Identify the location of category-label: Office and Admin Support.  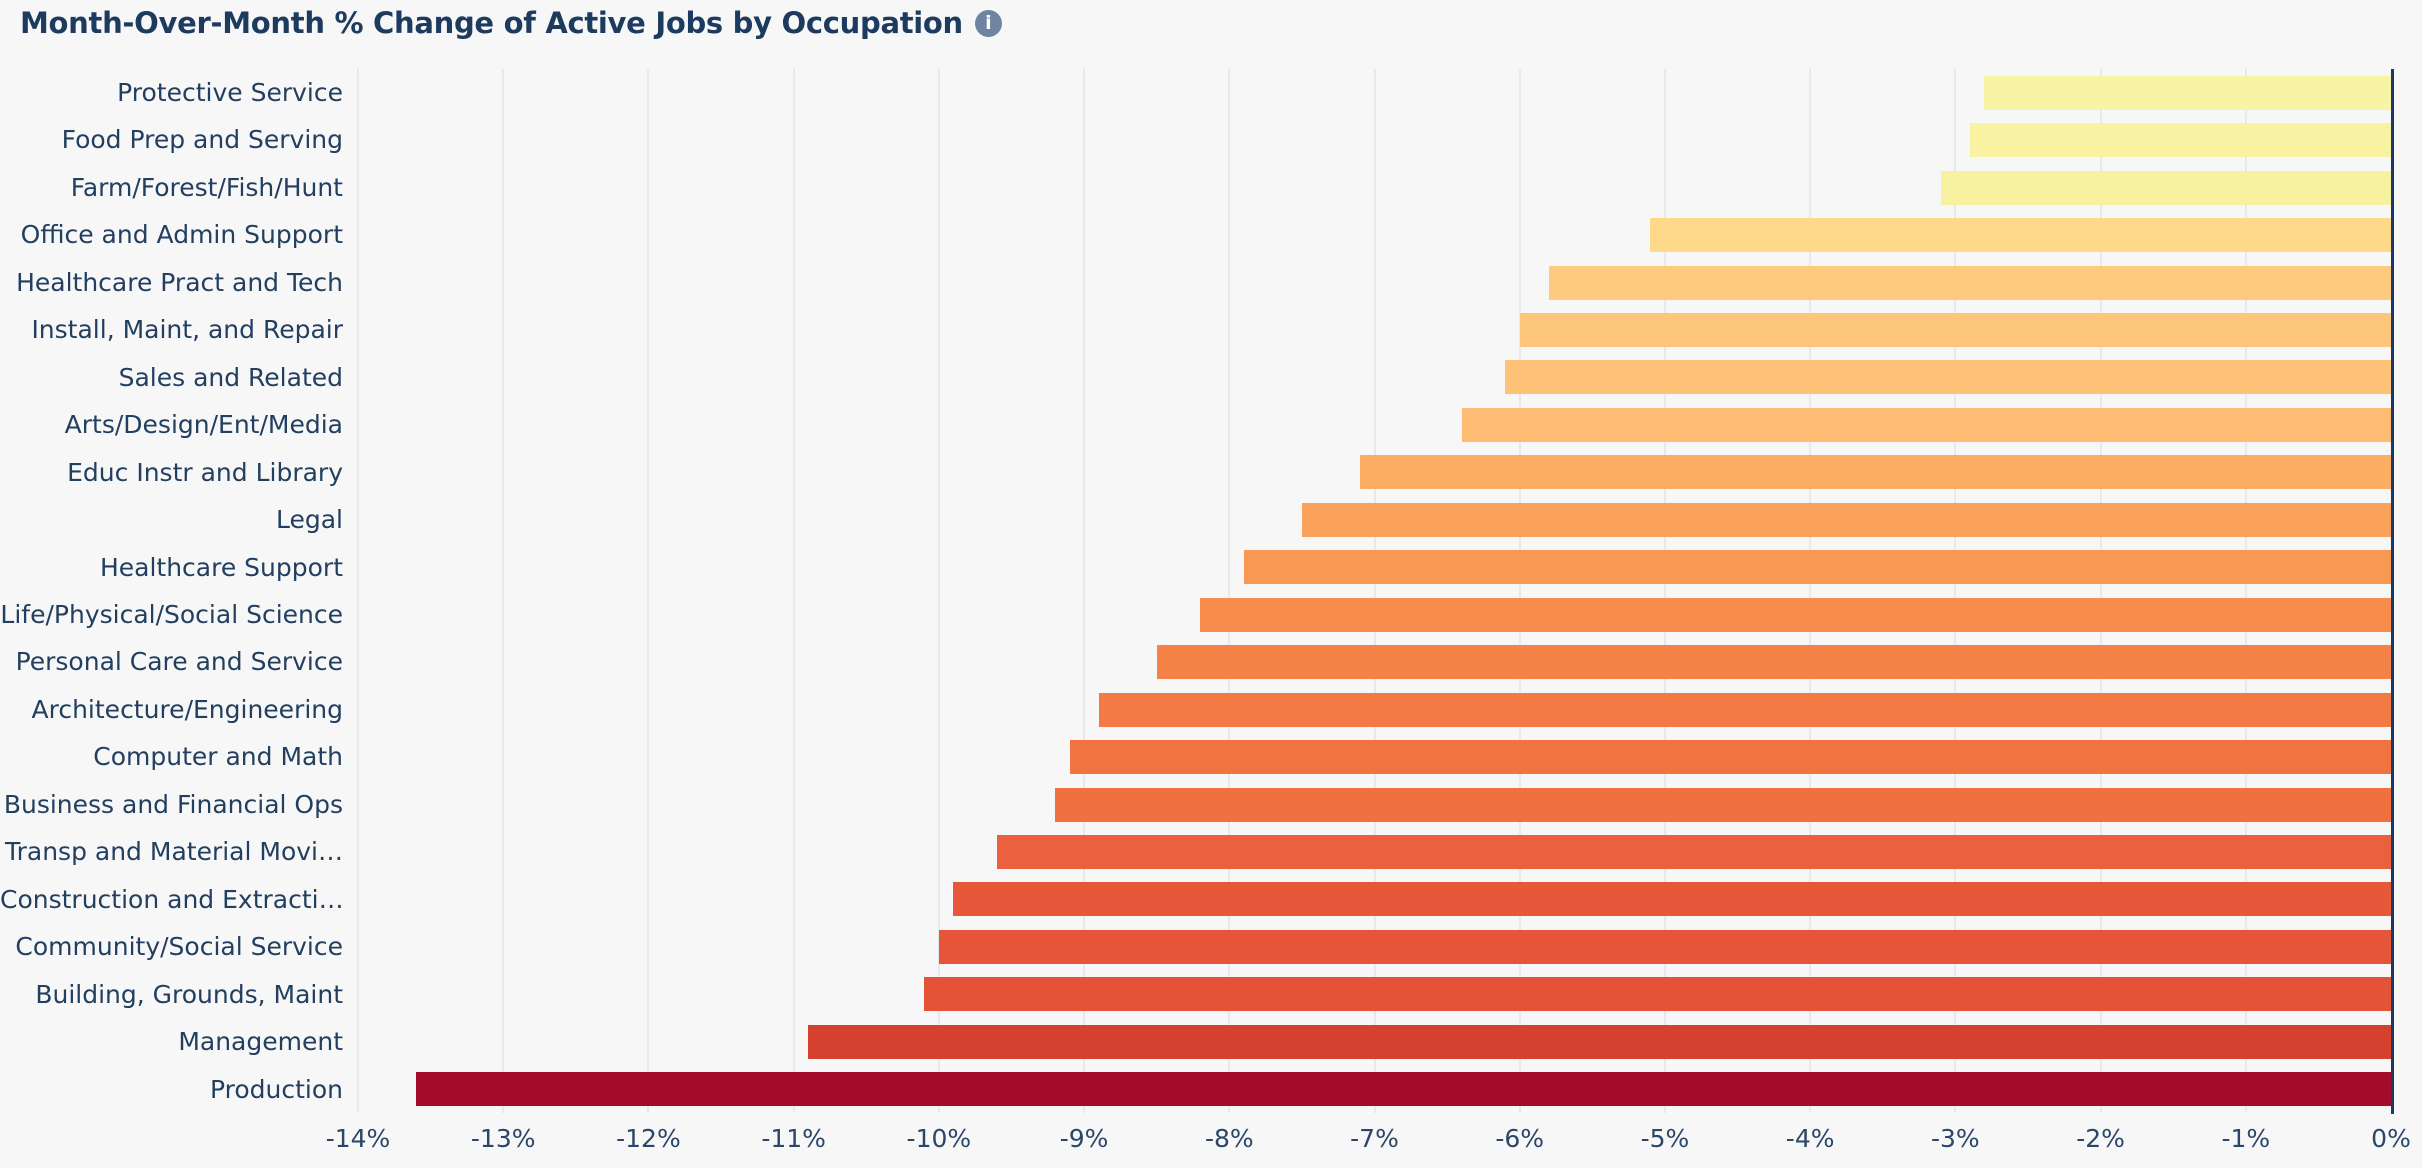
(181, 235).